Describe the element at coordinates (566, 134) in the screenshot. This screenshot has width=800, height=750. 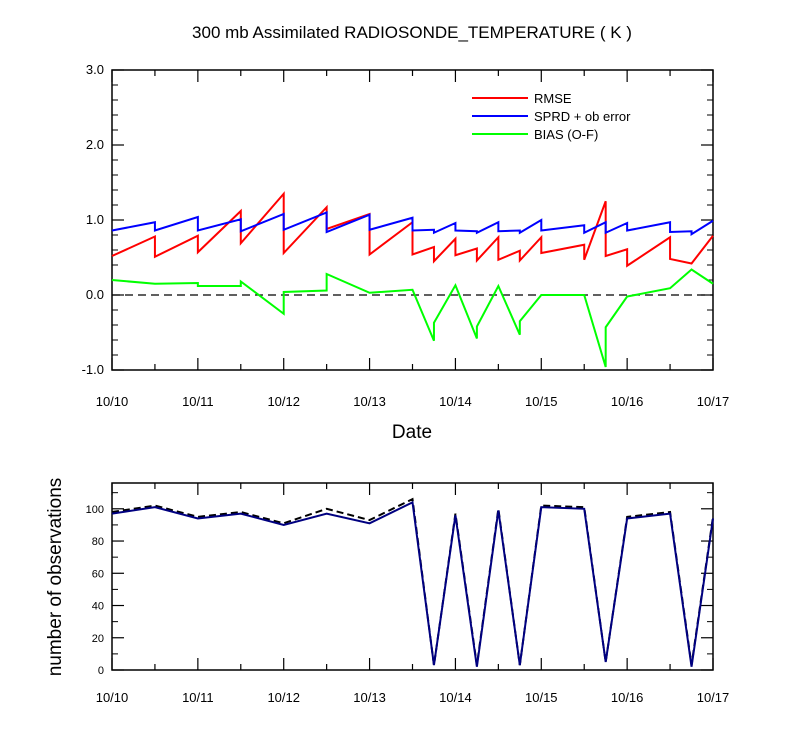
I see `legend-label: BIAS (O-F)` at that location.